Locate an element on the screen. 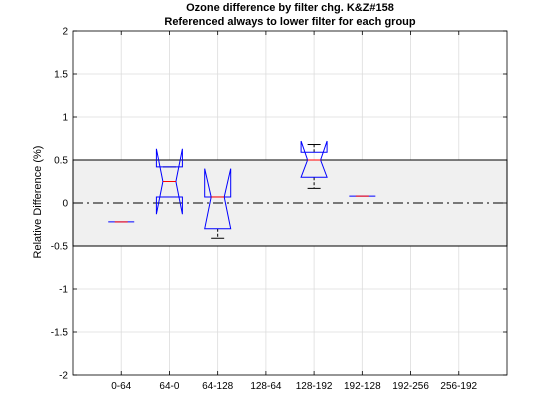 The height and width of the screenshot is (420, 560). y-tick-label: 2 is located at coordinates (65, 32).